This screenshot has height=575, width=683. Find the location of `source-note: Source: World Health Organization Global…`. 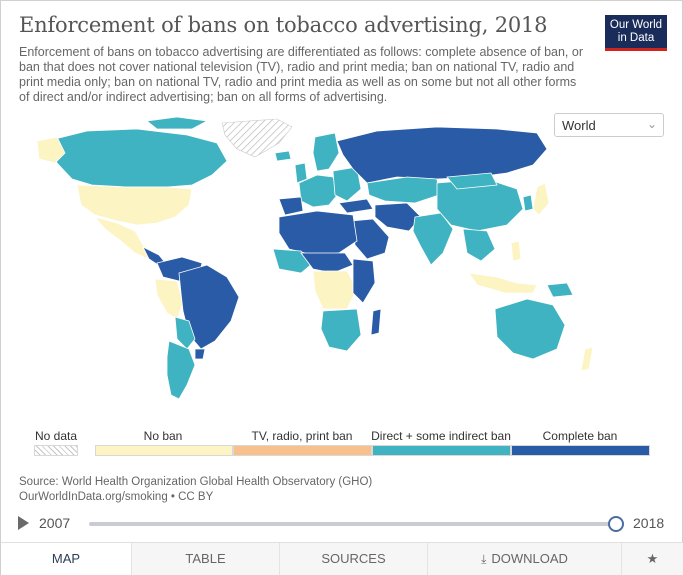

source-note: Source: World Health Organization Global… is located at coordinates (195, 490).